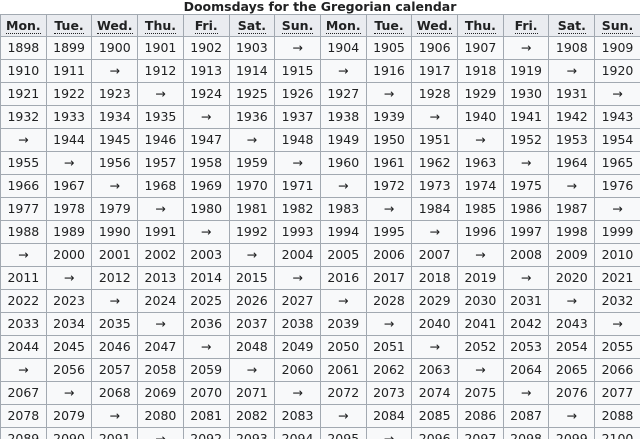 Image resolution: width=640 pixels, height=439 pixels. What do you see at coordinates (617, 370) in the screenshot?
I see `table-cell: 2066` at bounding box center [617, 370].